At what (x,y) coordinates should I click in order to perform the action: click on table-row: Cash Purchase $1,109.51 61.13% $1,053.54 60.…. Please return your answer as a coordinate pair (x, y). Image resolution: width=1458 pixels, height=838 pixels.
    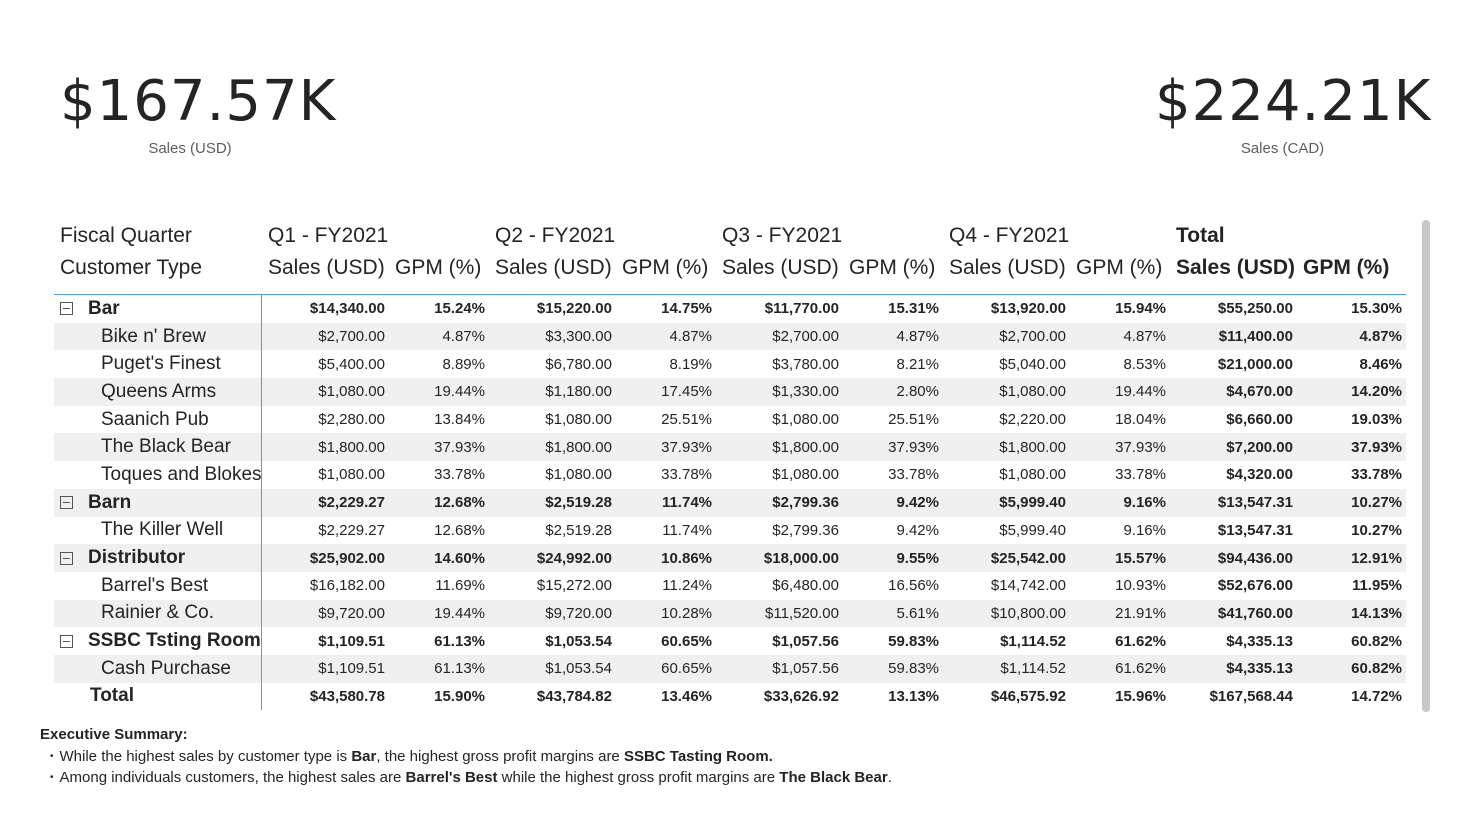
    Looking at the image, I should click on (730, 668).